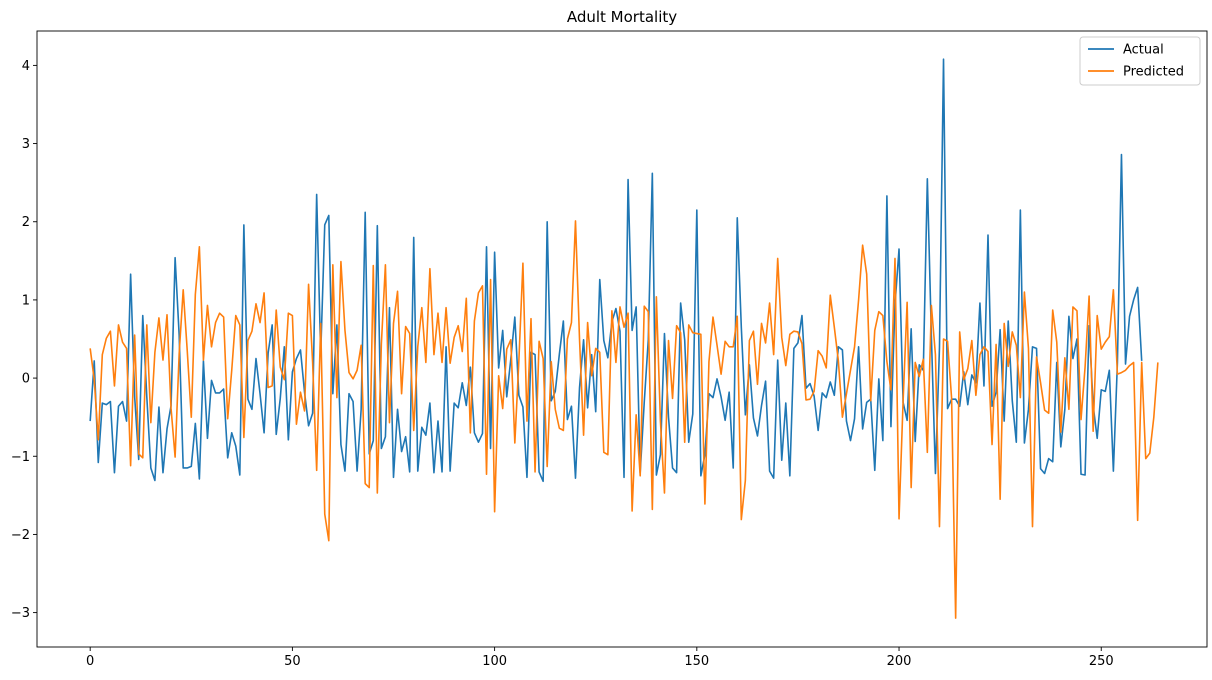 This screenshot has height=680, width=1212. Describe the element at coordinates (622, 17) in the screenshot. I see `chart-title: Adult Mortality` at that location.